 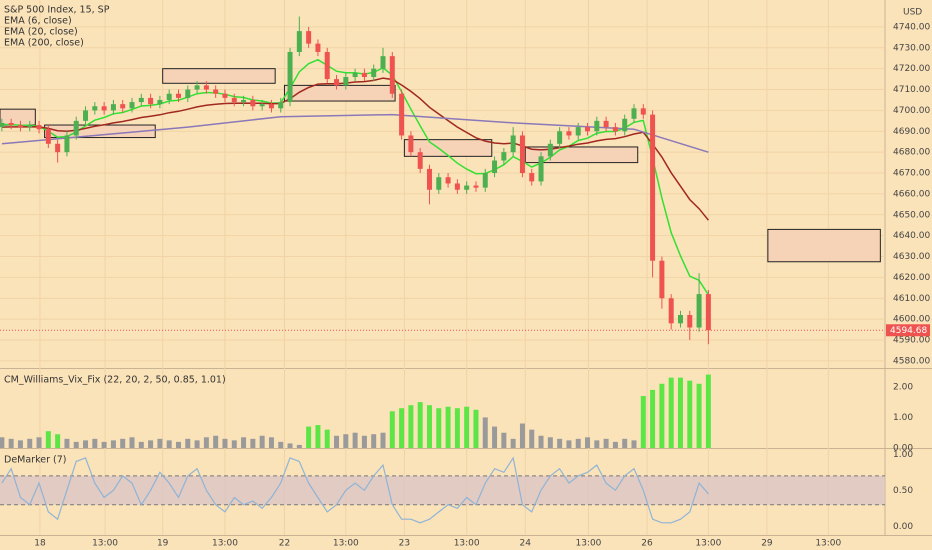 I want to click on last-price-label: 4594.68, so click(x=908, y=331).